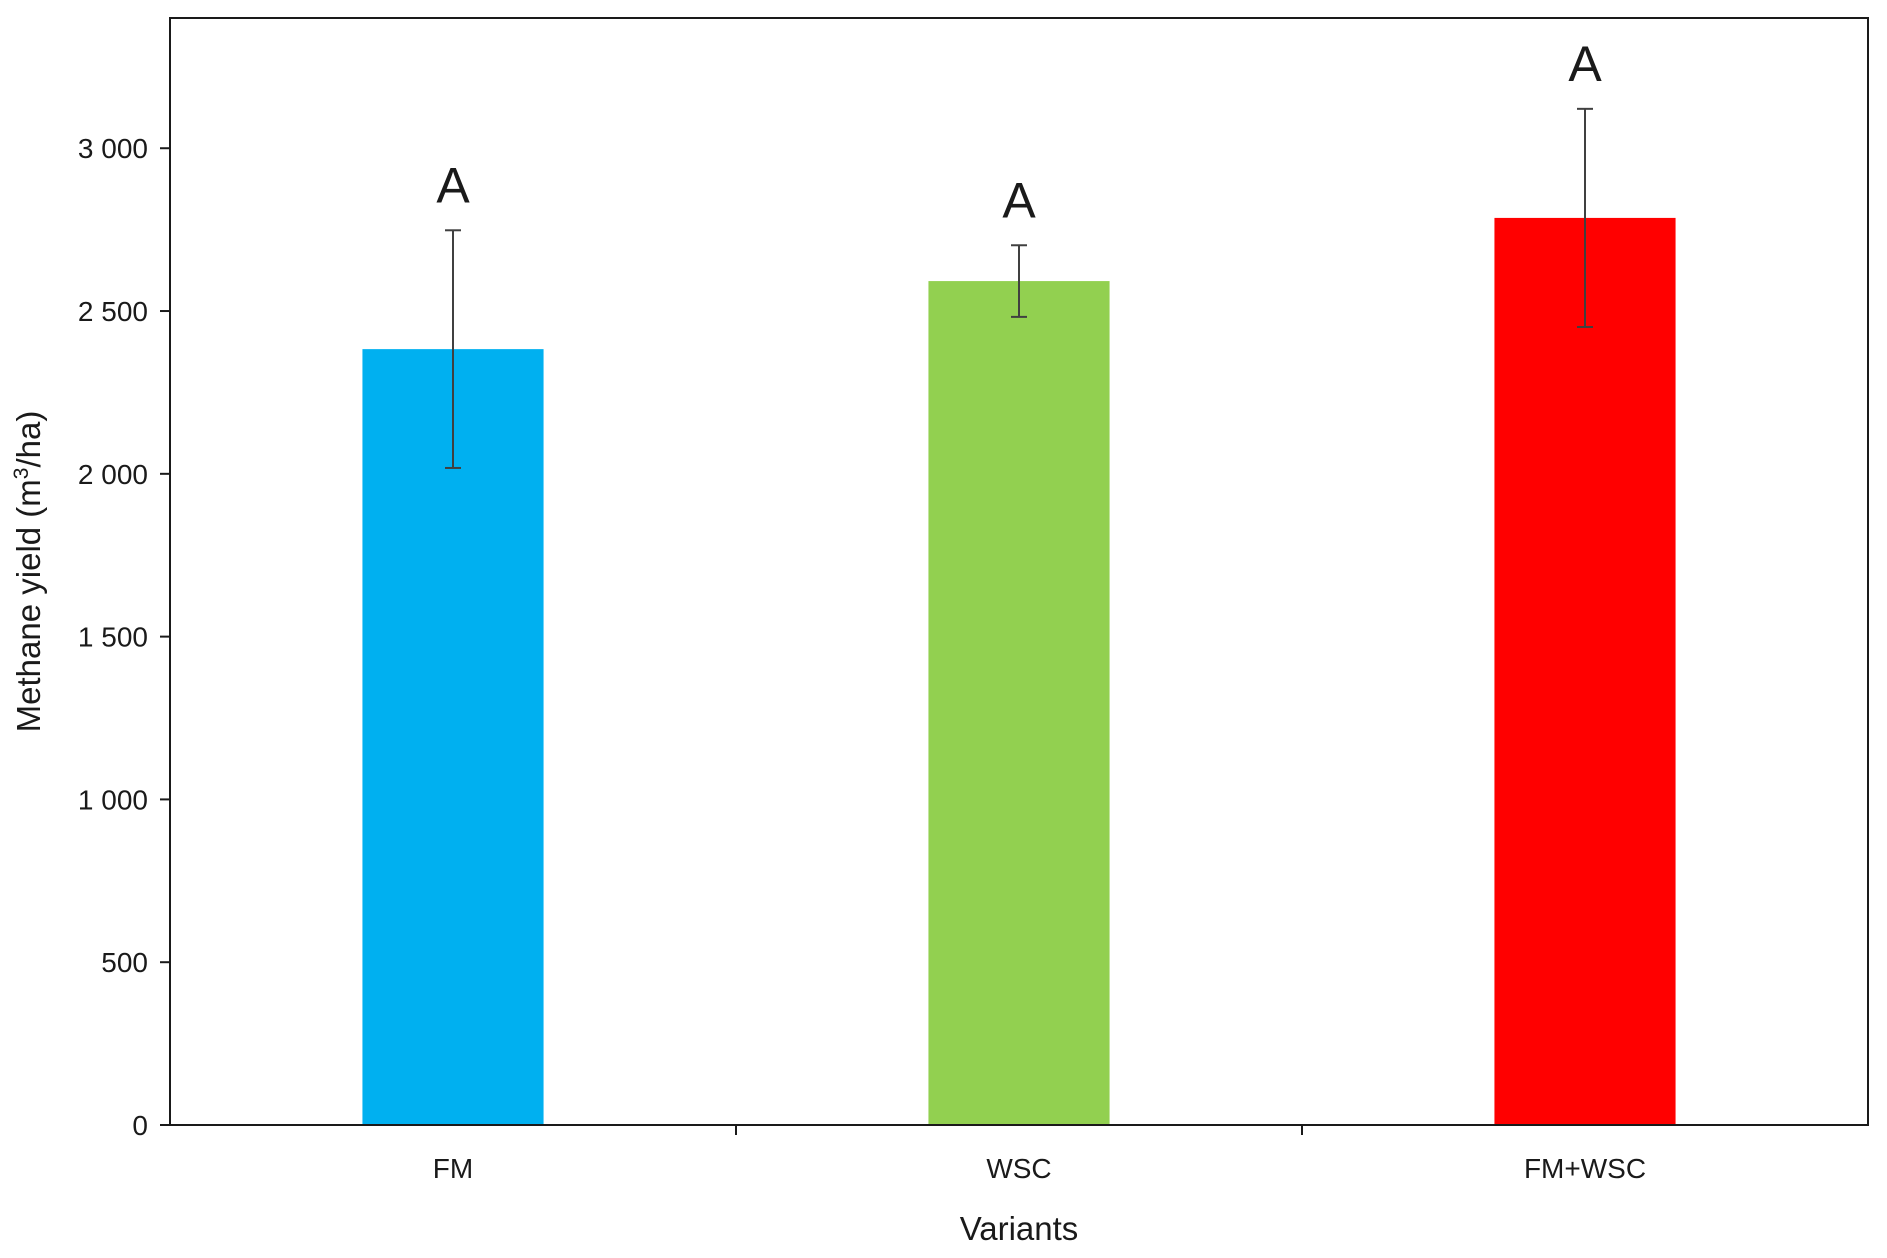 The height and width of the screenshot is (1258, 1887). I want to click on y-tick-label: 2 000, so click(113, 474).